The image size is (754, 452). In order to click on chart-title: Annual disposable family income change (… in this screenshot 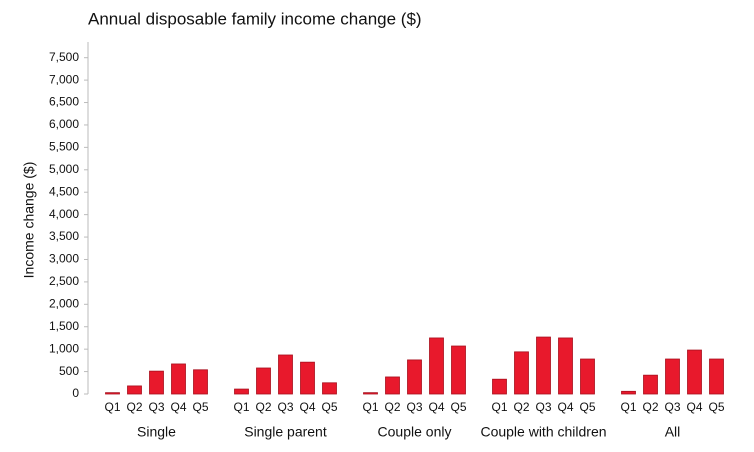, I will do `click(255, 18)`.